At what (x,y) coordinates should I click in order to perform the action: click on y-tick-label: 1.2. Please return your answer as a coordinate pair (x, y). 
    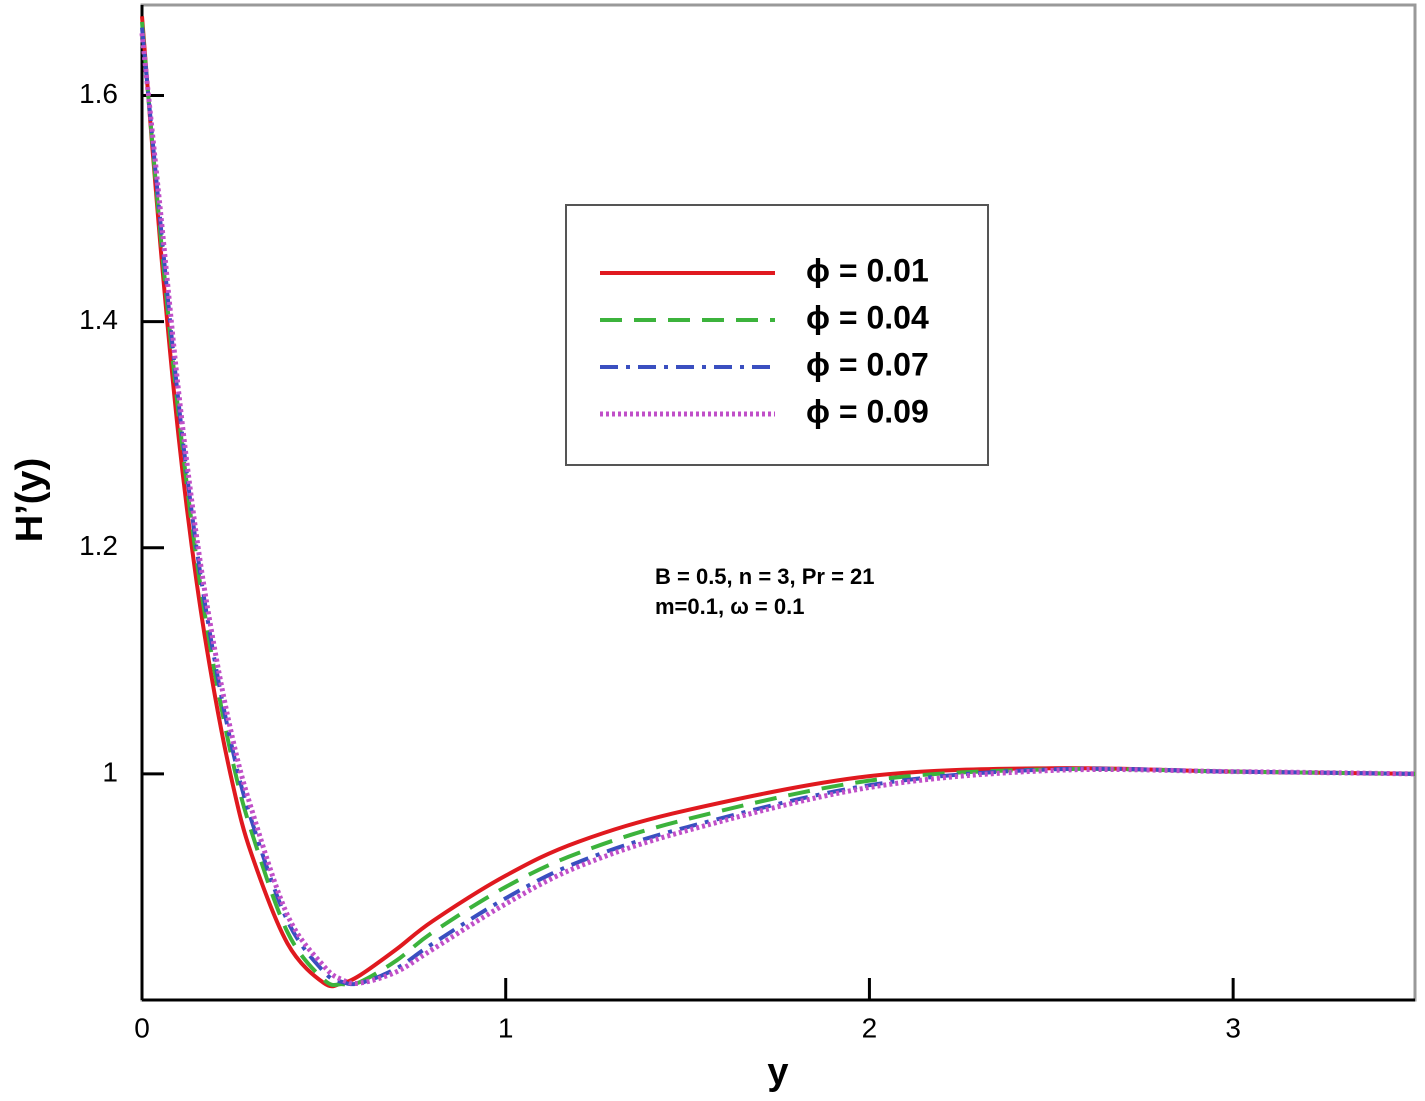
    Looking at the image, I should click on (98, 545).